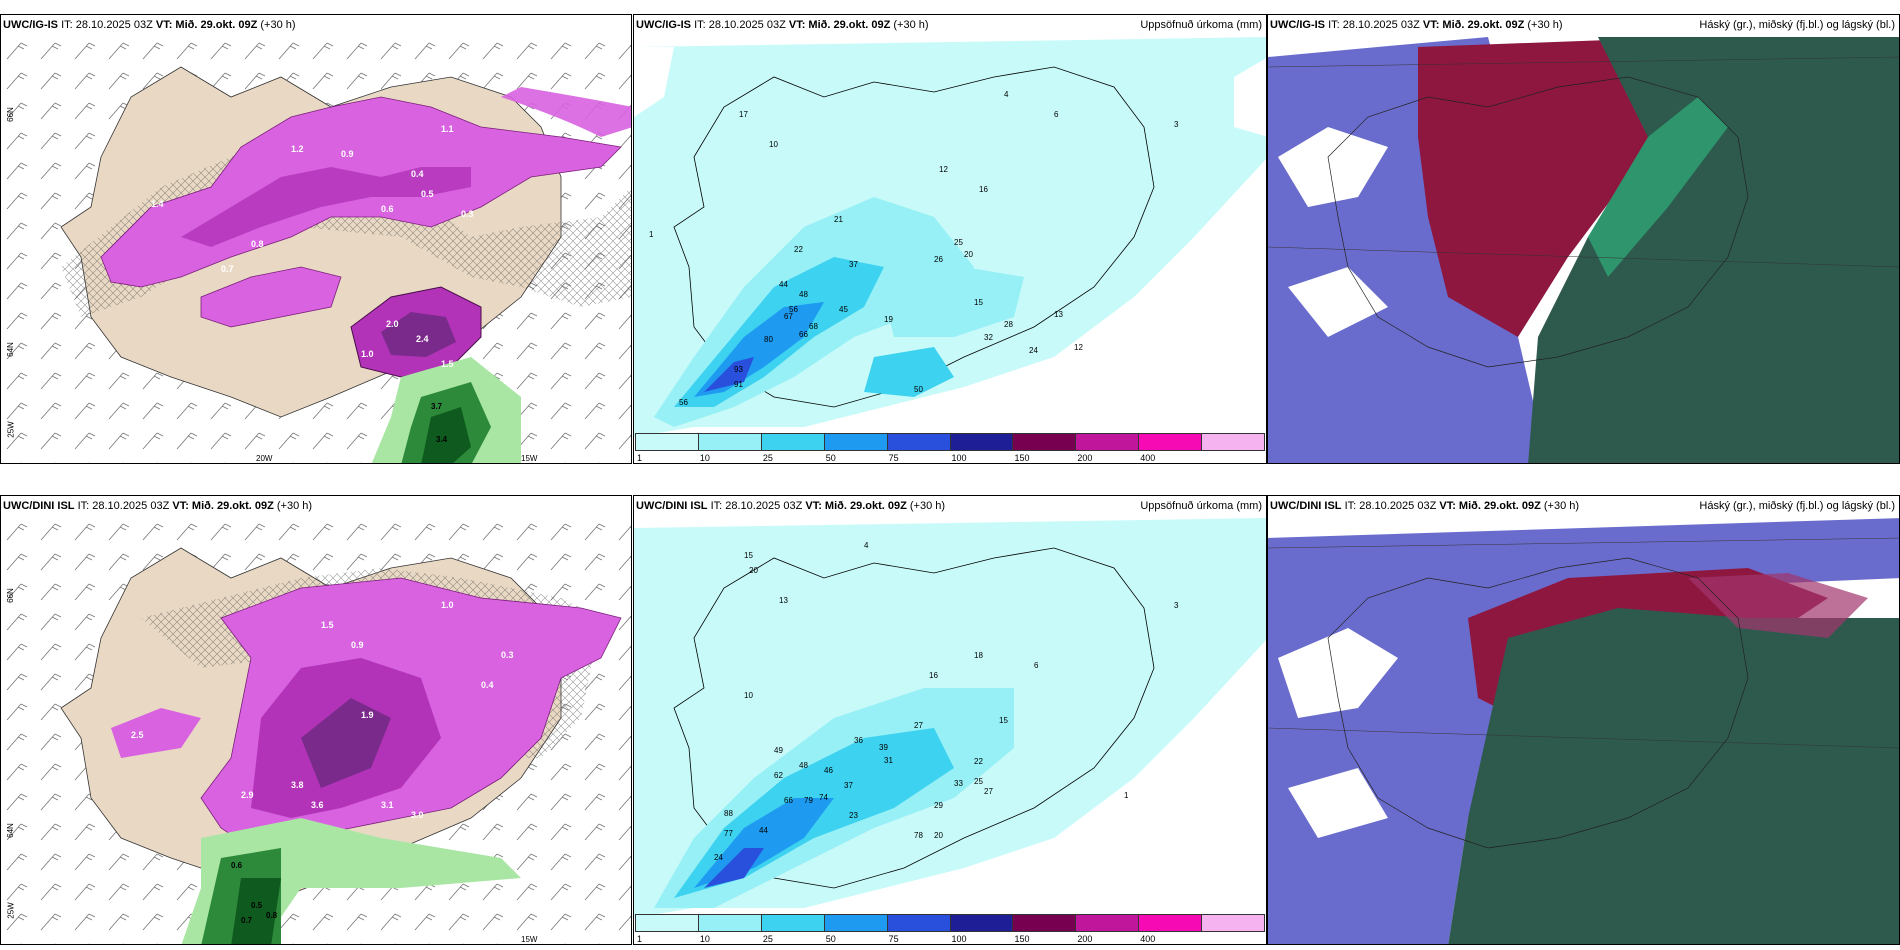  What do you see at coordinates (938, 259) in the screenshot?
I see `svg-text: 26` at bounding box center [938, 259].